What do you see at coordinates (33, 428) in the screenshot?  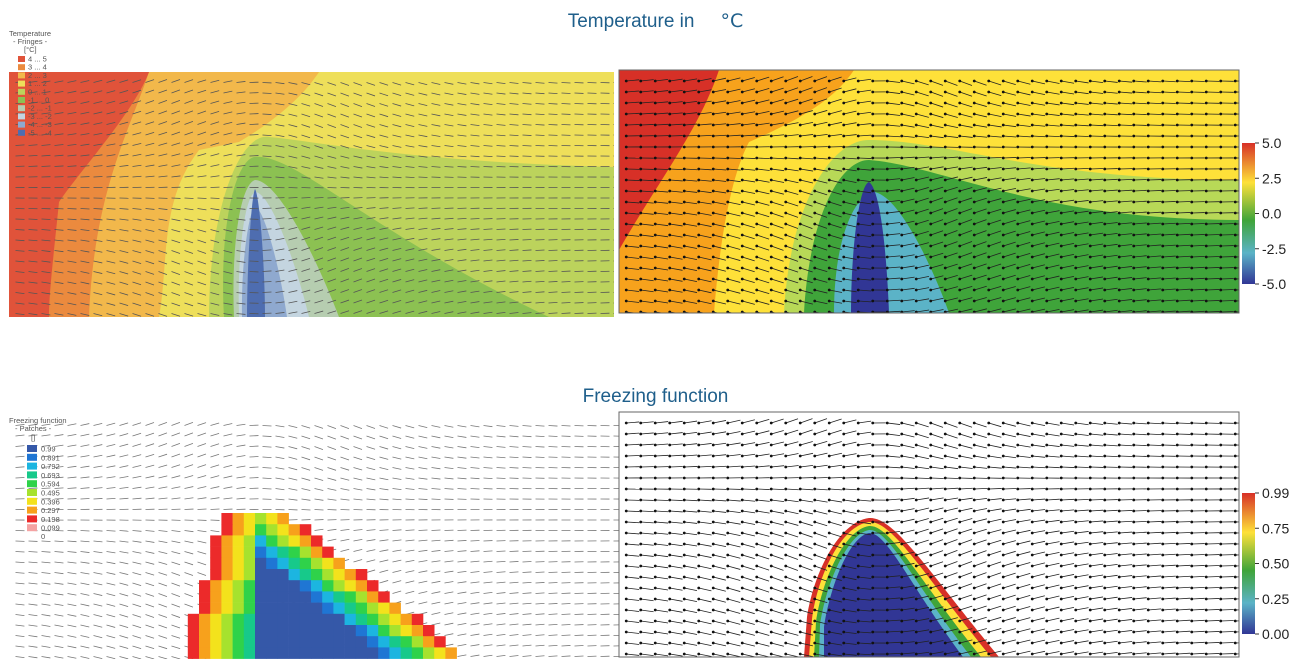 I see `bl-legend-subtitle: - Patches -` at bounding box center [33, 428].